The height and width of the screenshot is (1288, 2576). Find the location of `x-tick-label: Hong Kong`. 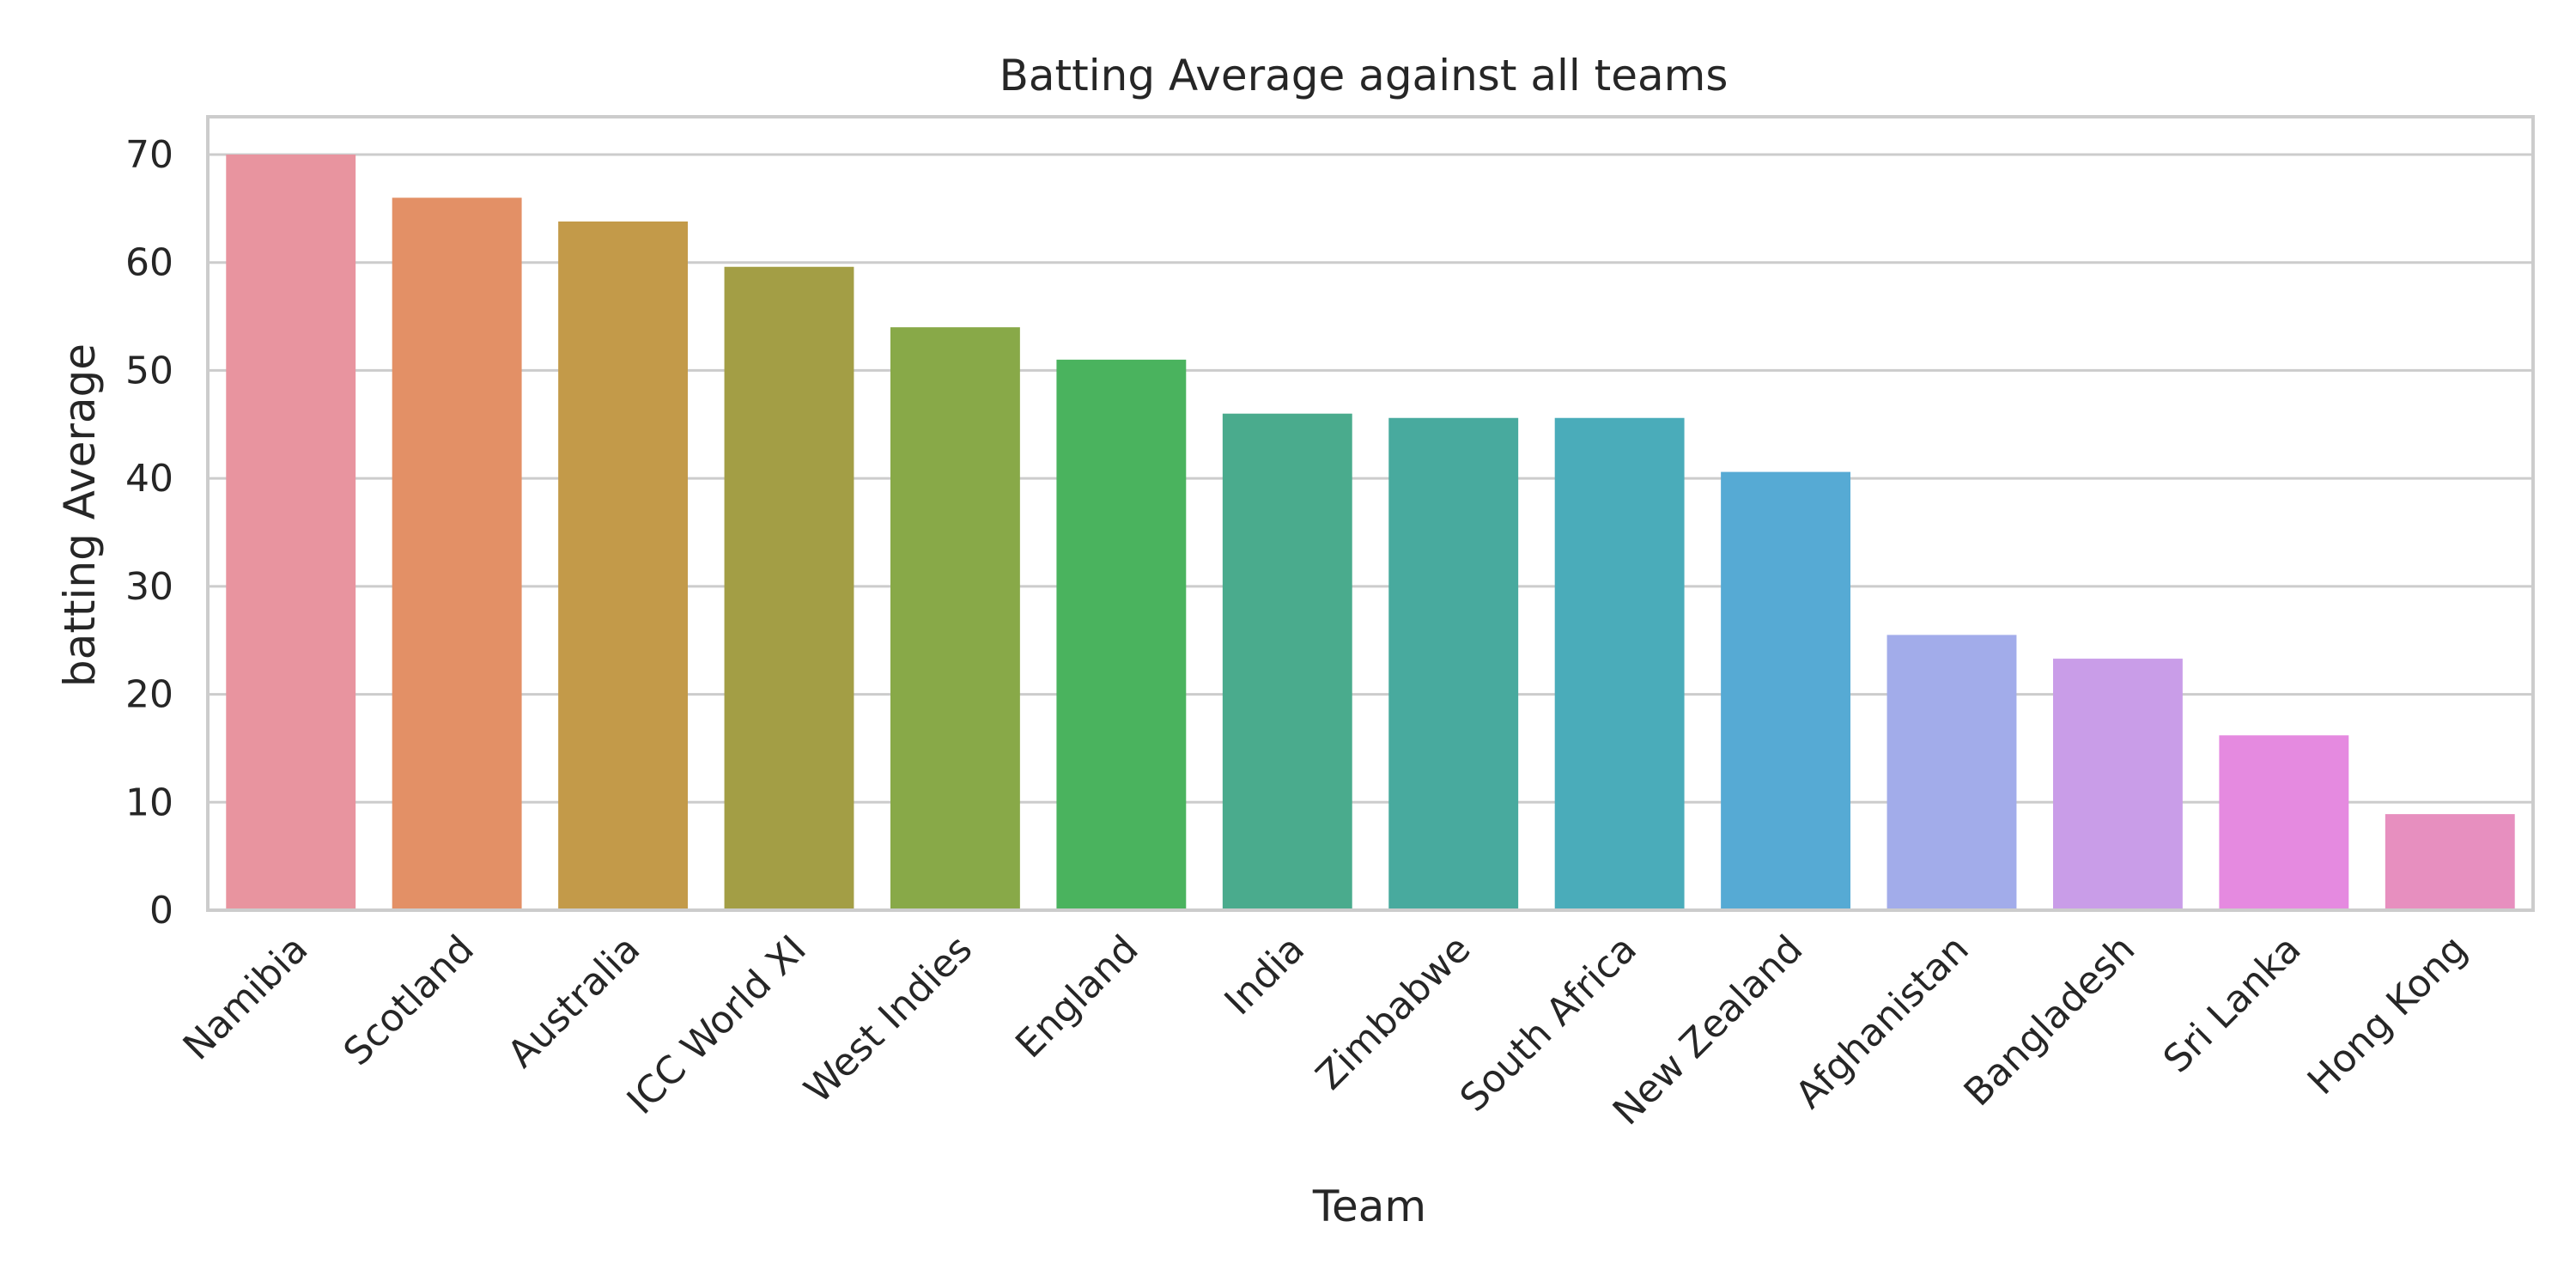

x-tick-label: Hong Kong is located at coordinates (2388, 1015).